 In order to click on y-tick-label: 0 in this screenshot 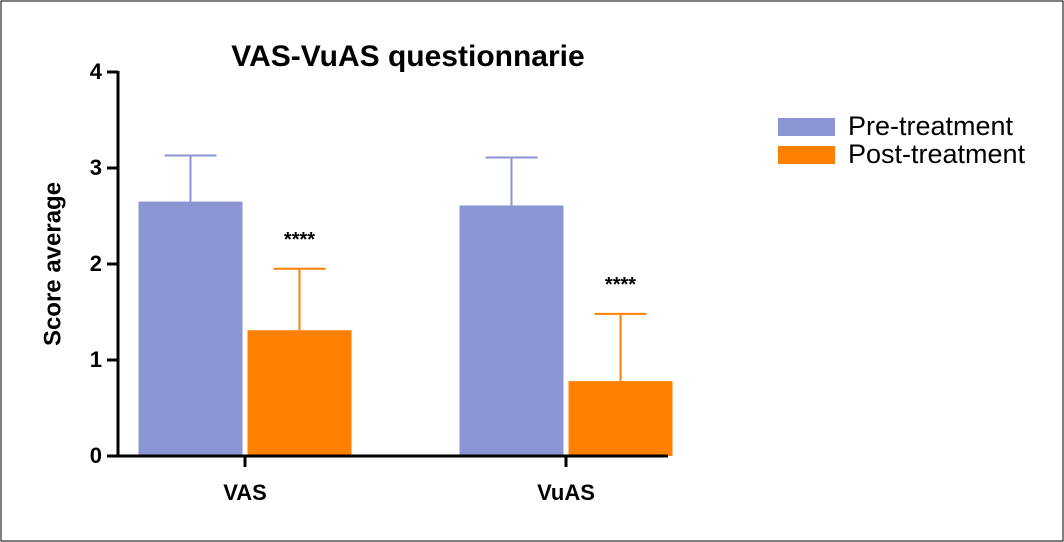, I will do `click(96, 455)`.